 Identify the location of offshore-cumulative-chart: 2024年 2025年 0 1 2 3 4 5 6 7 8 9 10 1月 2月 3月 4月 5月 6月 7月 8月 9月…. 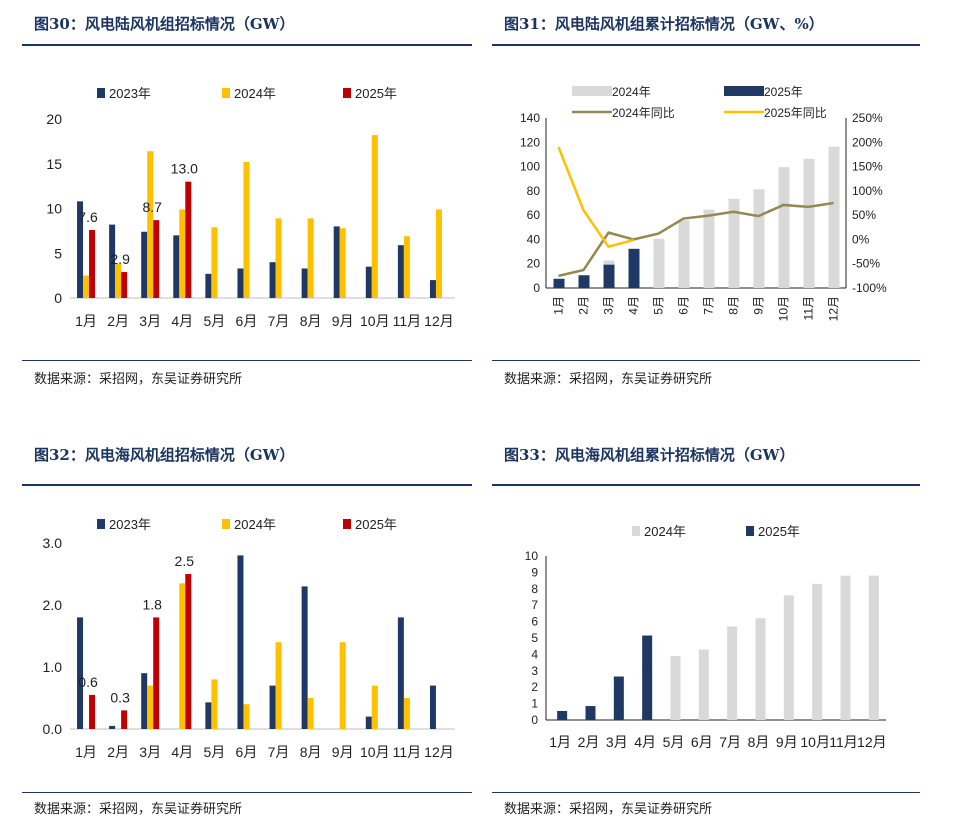
(706, 637).